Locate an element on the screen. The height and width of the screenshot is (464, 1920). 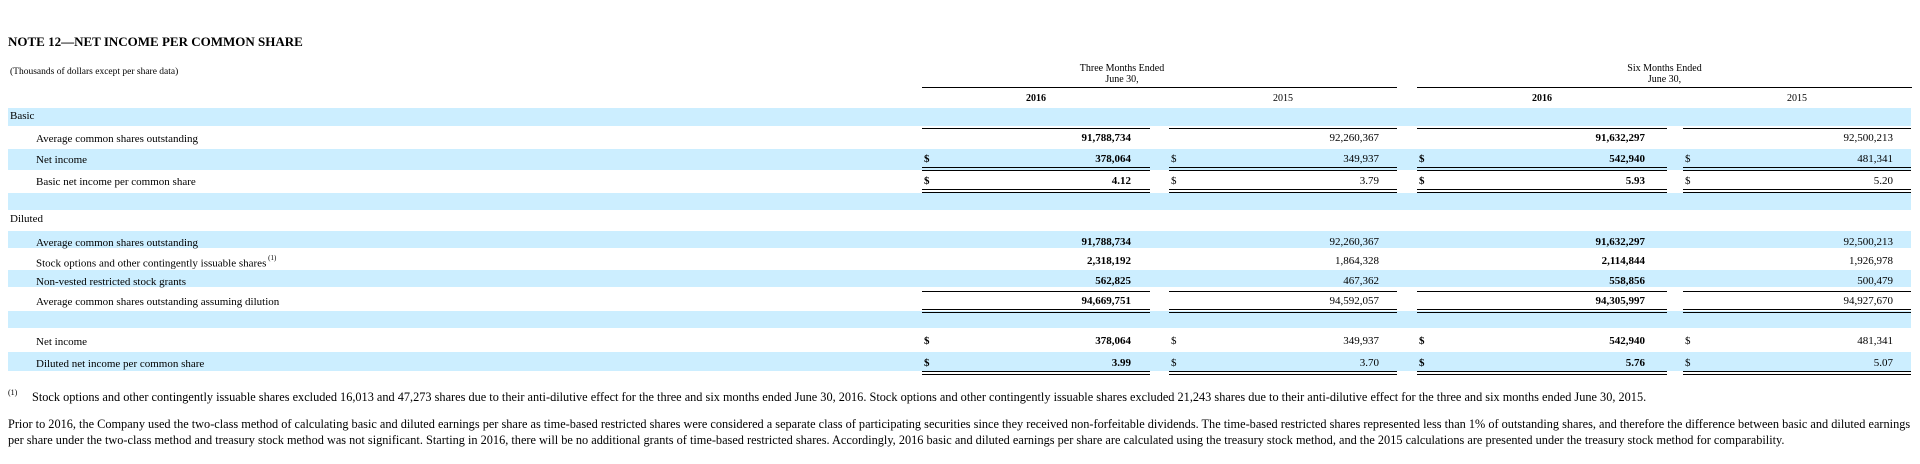
cell-value: 94,927,670 is located at coordinates (1868, 301).